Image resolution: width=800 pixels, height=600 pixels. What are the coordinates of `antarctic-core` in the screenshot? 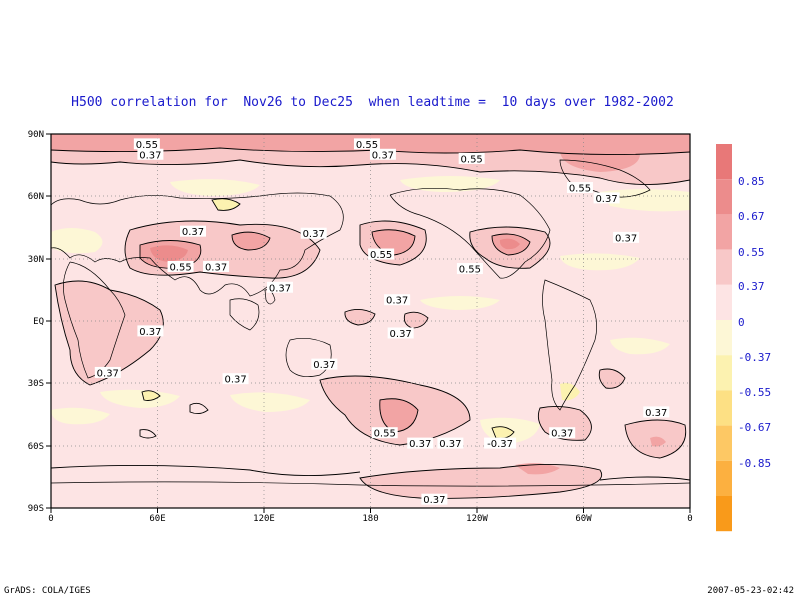 It's located at (537, 469).